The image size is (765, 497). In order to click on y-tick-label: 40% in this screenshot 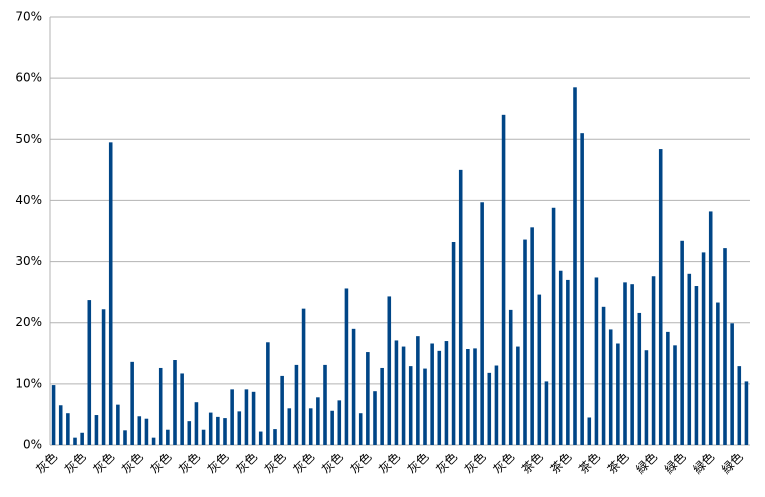, I will do `click(28, 200)`.